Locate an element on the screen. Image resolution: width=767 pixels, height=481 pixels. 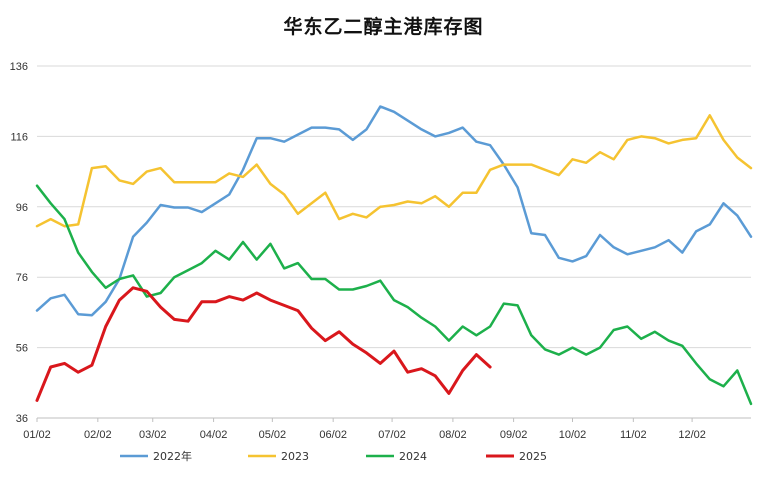
x-tick-label: 12/02 is located at coordinates (692, 435).